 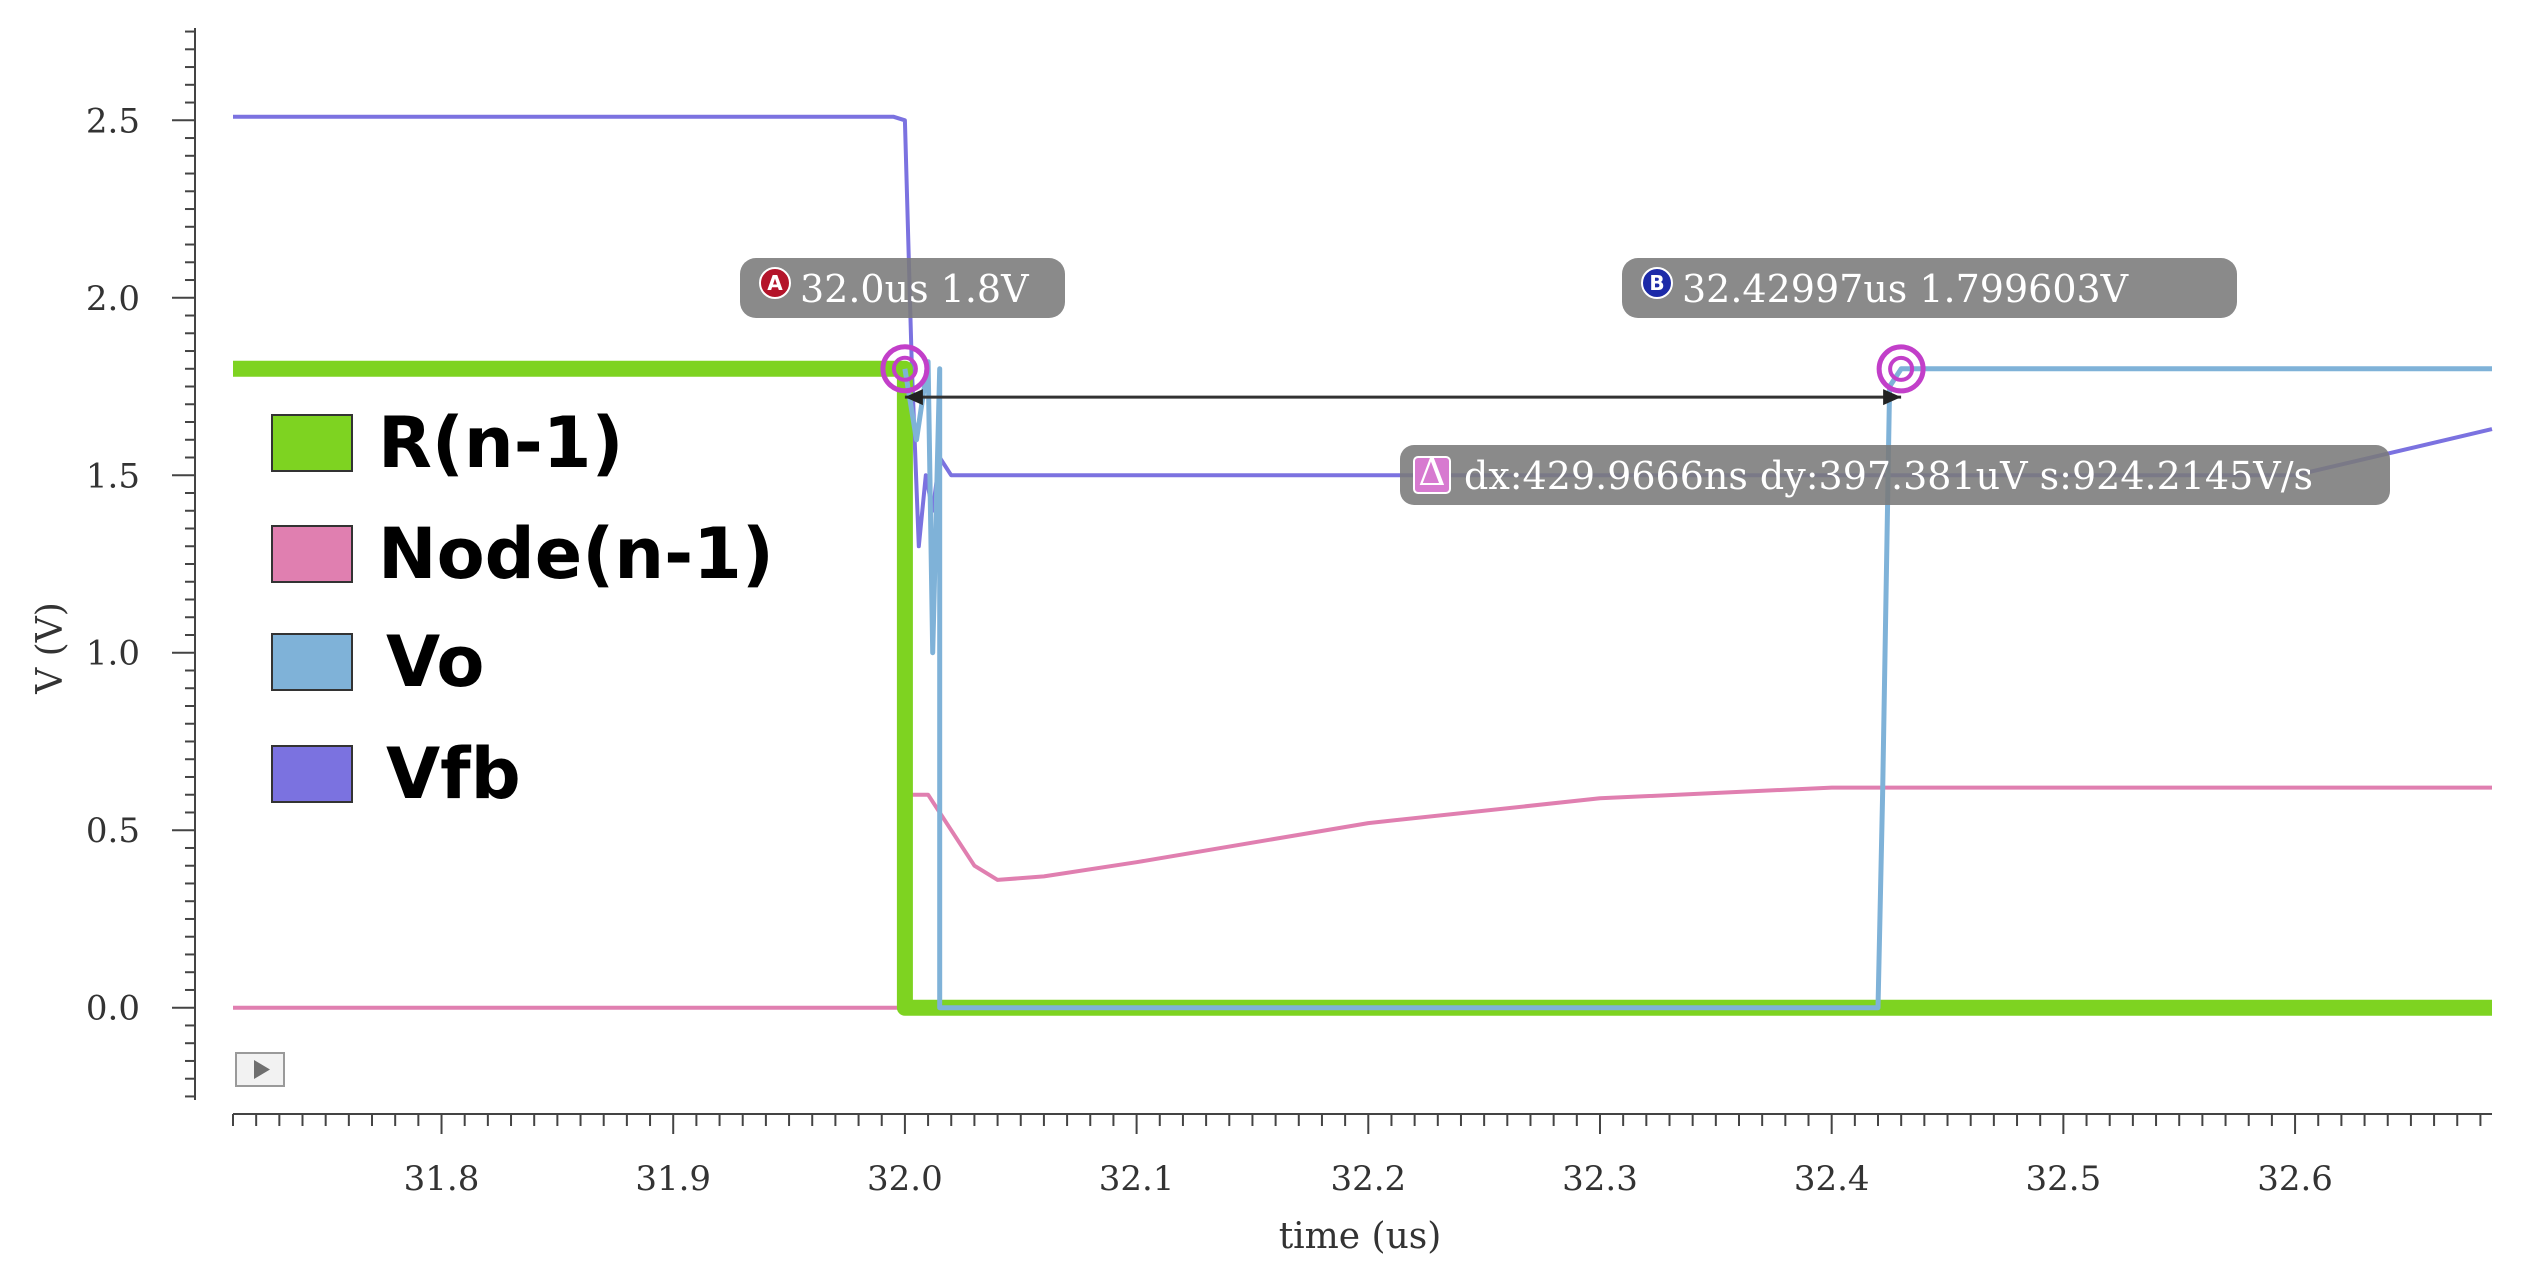 I want to click on legend-swatch-vfb, so click(x=312, y=774).